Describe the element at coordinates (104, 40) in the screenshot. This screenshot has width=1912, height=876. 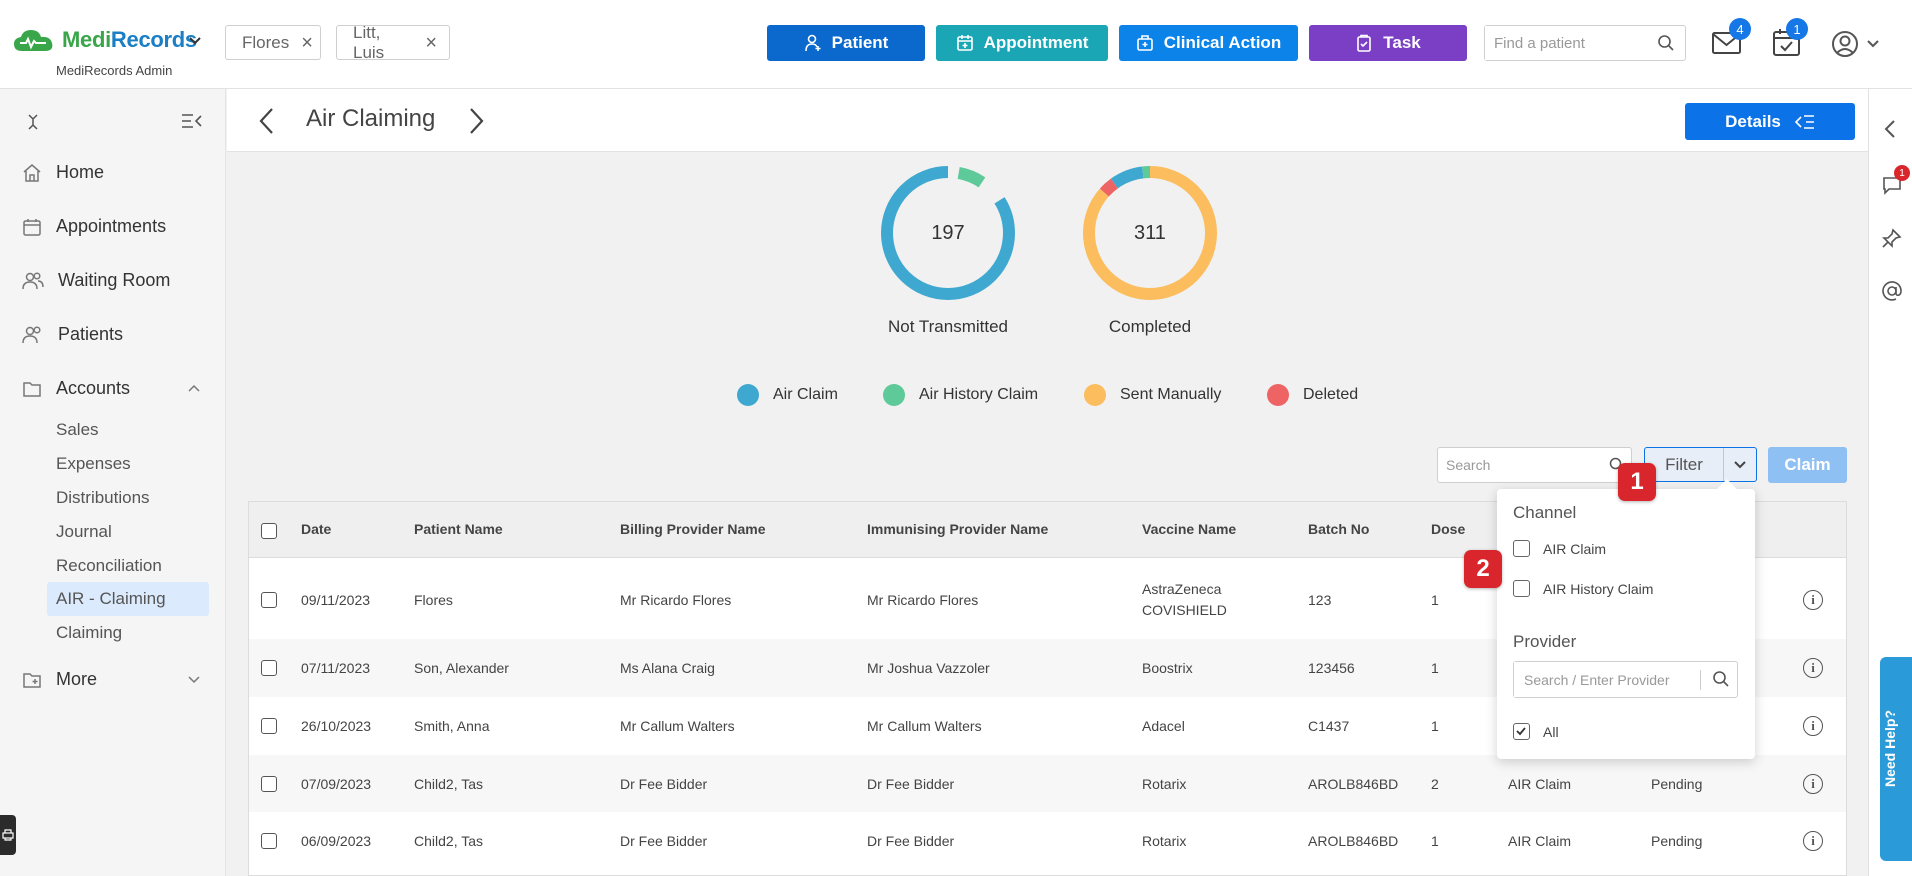
I see `app-logo: MediRecords` at that location.